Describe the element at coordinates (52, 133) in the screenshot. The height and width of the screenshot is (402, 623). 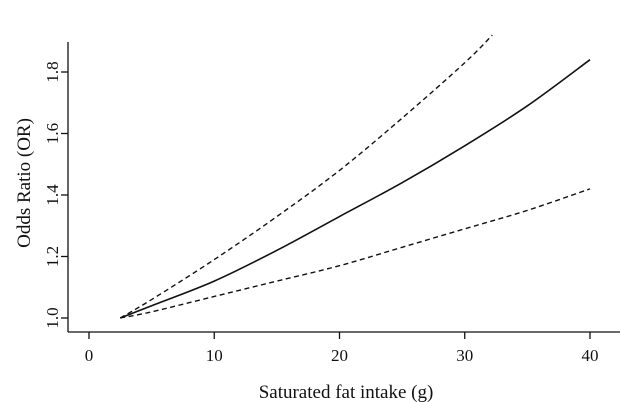
I see `y-tick-label: 1.6` at that location.